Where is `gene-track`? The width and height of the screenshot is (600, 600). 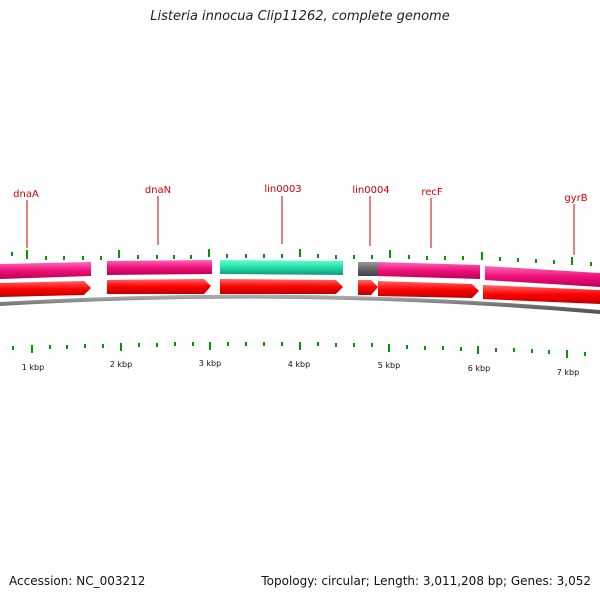
gene-track is located at coordinates (300, 273).